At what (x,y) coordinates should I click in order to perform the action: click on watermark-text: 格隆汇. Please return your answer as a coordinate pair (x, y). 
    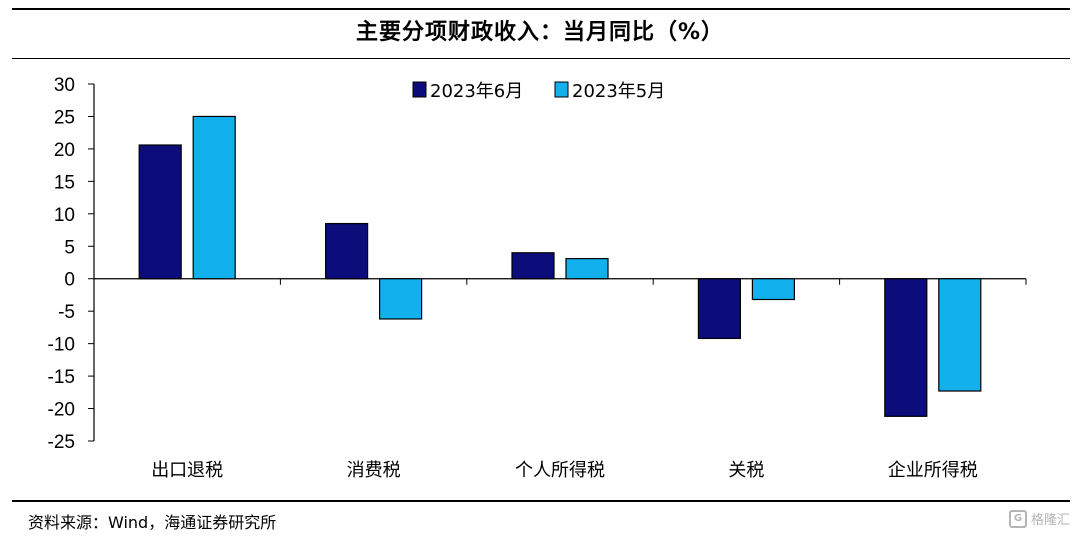
    Looking at the image, I should click on (1050, 520).